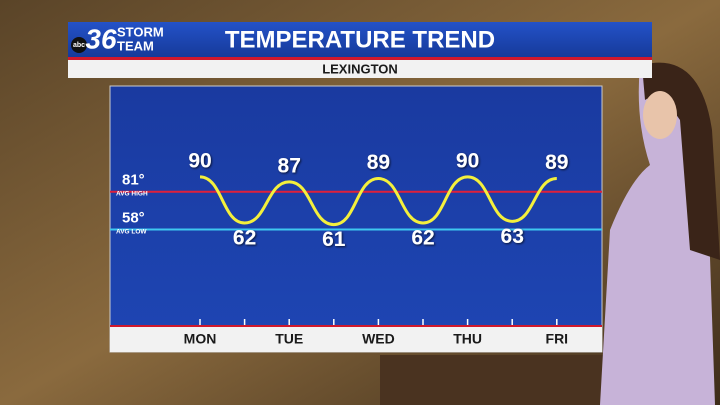 This screenshot has height=410, width=720. Describe the element at coordinates (334, 239) in the screenshot. I see `value-label: 61` at that location.